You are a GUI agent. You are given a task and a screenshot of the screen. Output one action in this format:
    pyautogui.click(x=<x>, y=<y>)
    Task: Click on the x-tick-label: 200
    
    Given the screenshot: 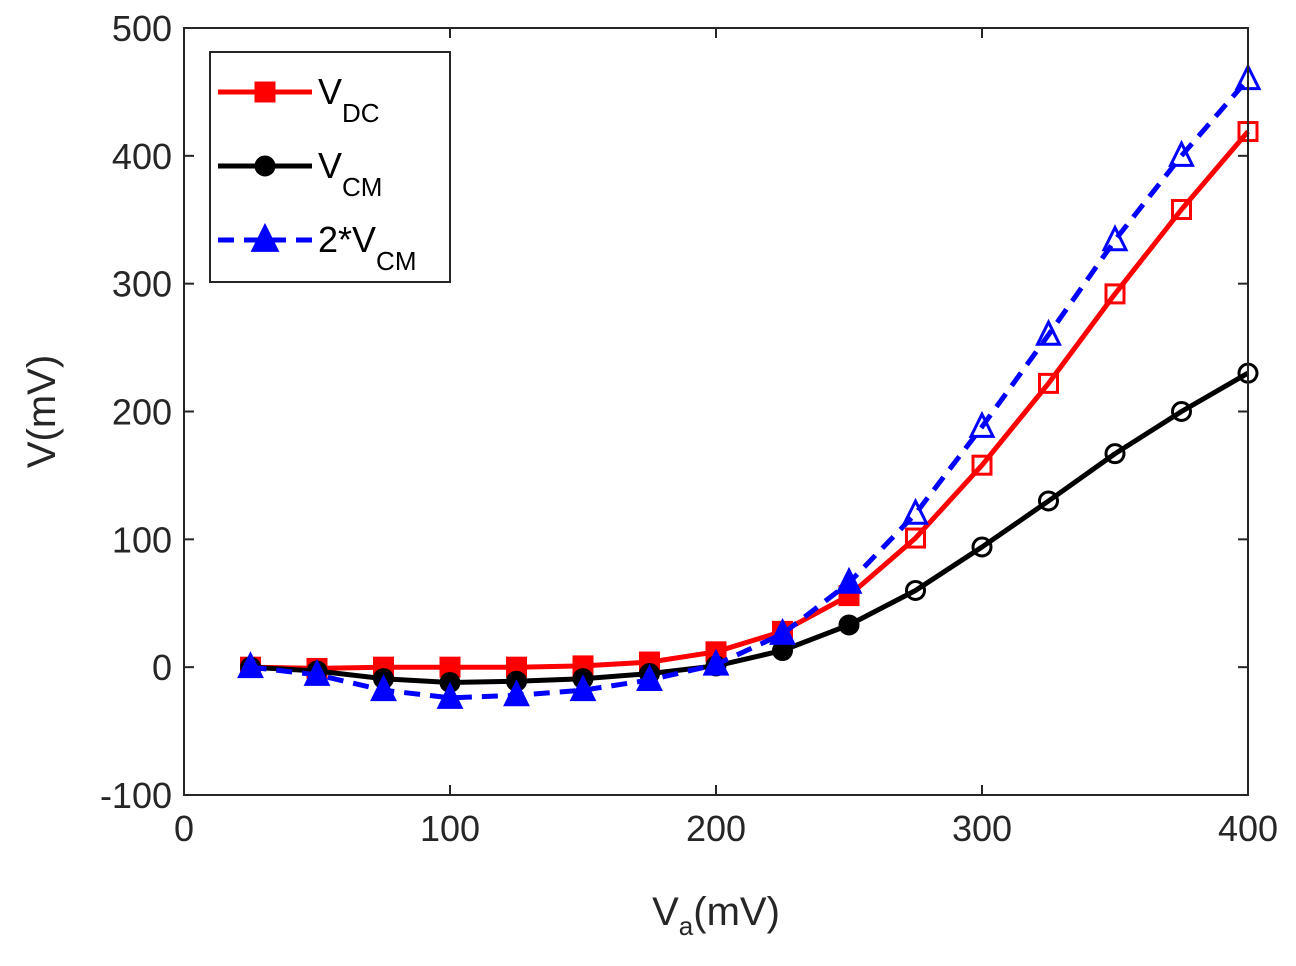 What is the action you would take?
    pyautogui.click(x=716, y=828)
    